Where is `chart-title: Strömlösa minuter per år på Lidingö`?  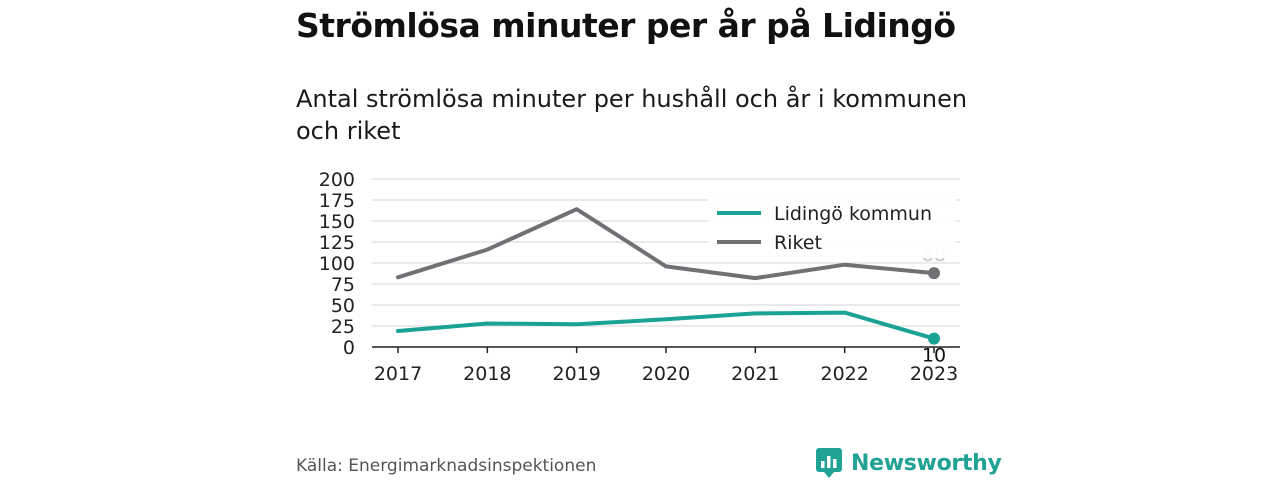 chart-title: Strömlösa minuter per år på Lidingö is located at coordinates (626, 25).